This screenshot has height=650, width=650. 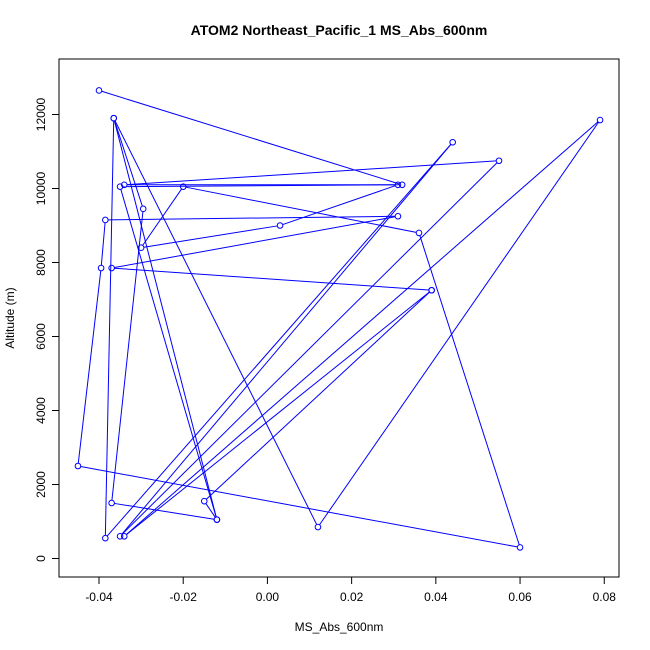 What do you see at coordinates (184, 597) in the screenshot?
I see `x-tick-label: -0.02` at bounding box center [184, 597].